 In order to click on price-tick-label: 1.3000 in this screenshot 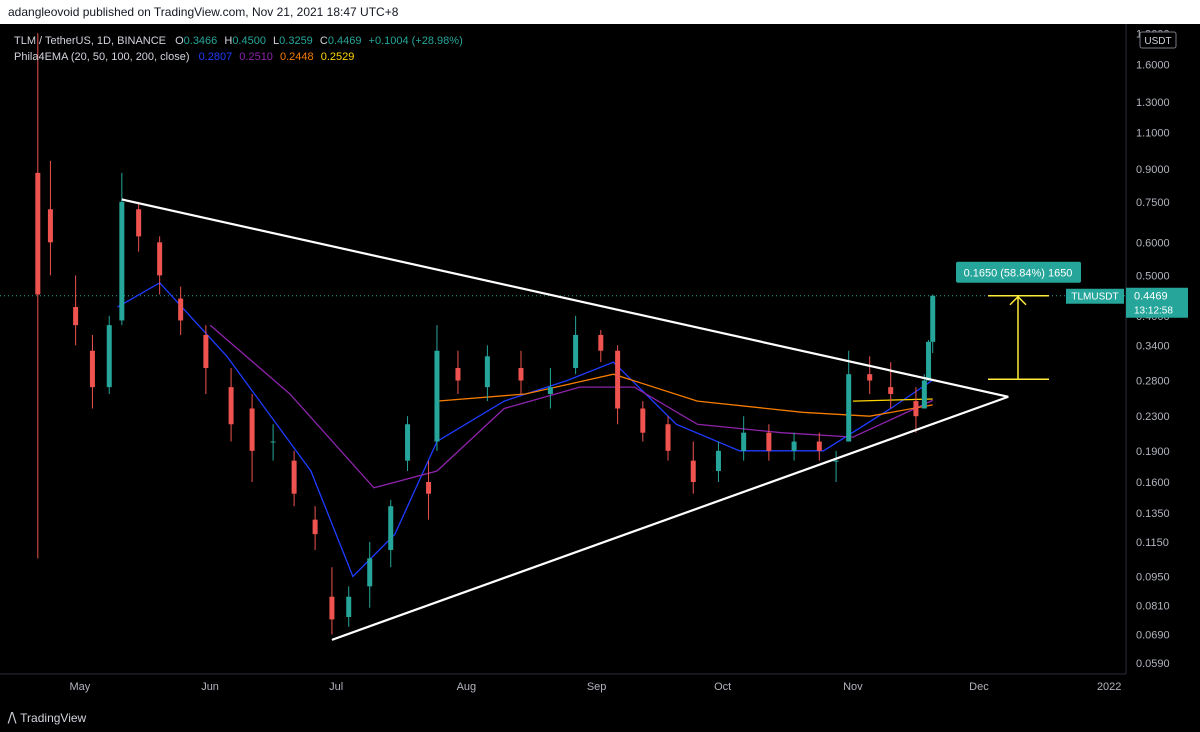, I will do `click(1153, 103)`.